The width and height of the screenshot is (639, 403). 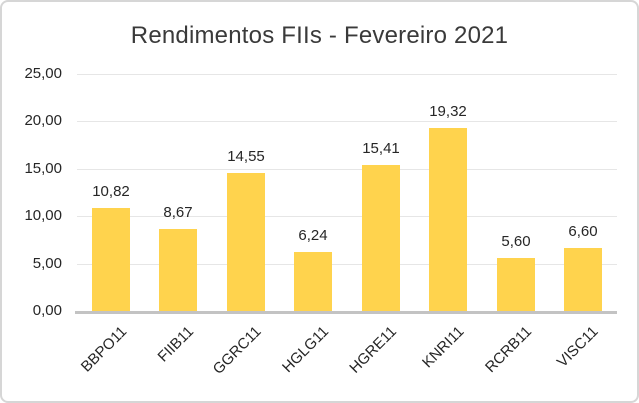 What do you see at coordinates (246, 242) in the screenshot?
I see `bar-GGRC11` at bounding box center [246, 242].